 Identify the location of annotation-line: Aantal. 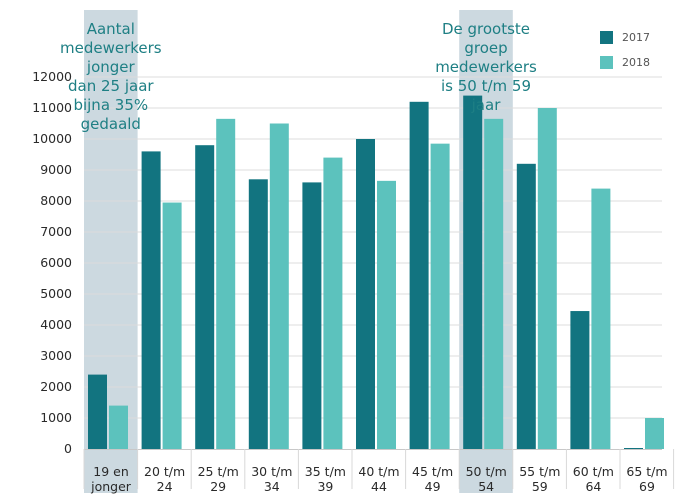
(110, 29).